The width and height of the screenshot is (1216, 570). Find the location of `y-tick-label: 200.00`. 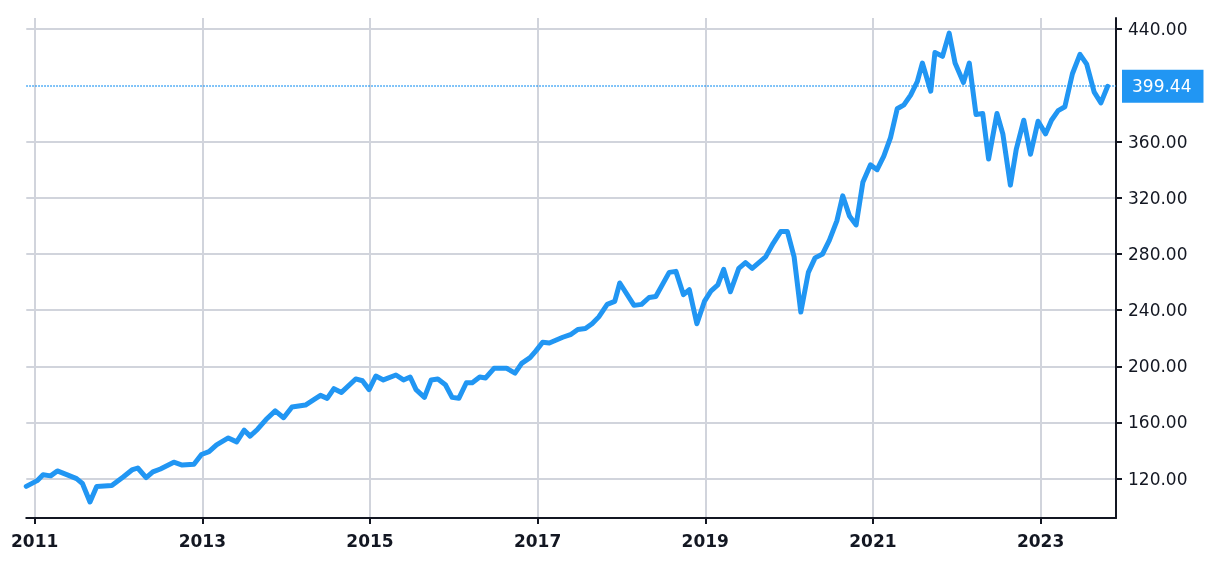

y-tick-label: 200.00 is located at coordinates (1158, 366).